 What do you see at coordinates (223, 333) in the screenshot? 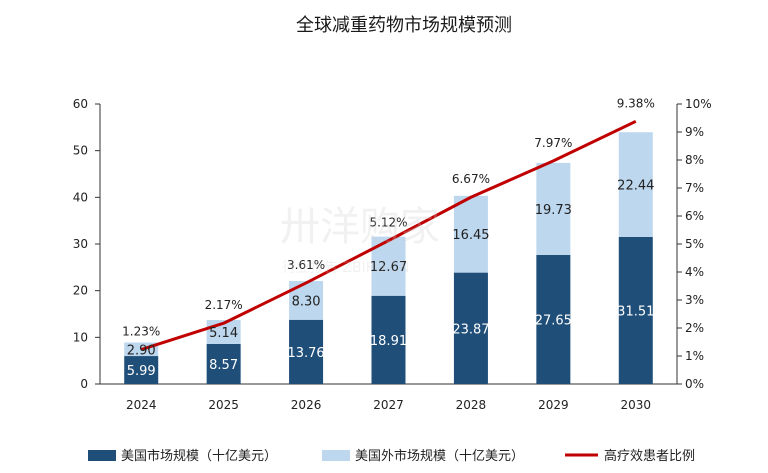
I see `bar-non-us-label: 5.14` at bounding box center [223, 333].